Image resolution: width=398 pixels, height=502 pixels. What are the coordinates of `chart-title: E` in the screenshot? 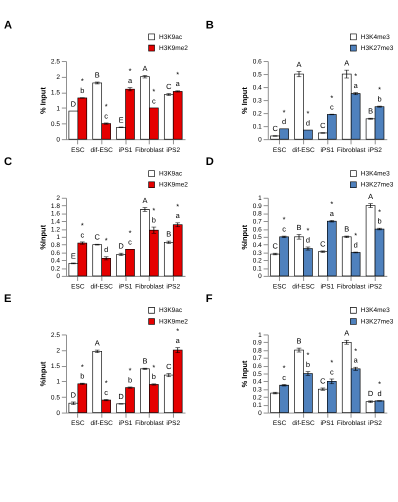 It's located at (8, 298).